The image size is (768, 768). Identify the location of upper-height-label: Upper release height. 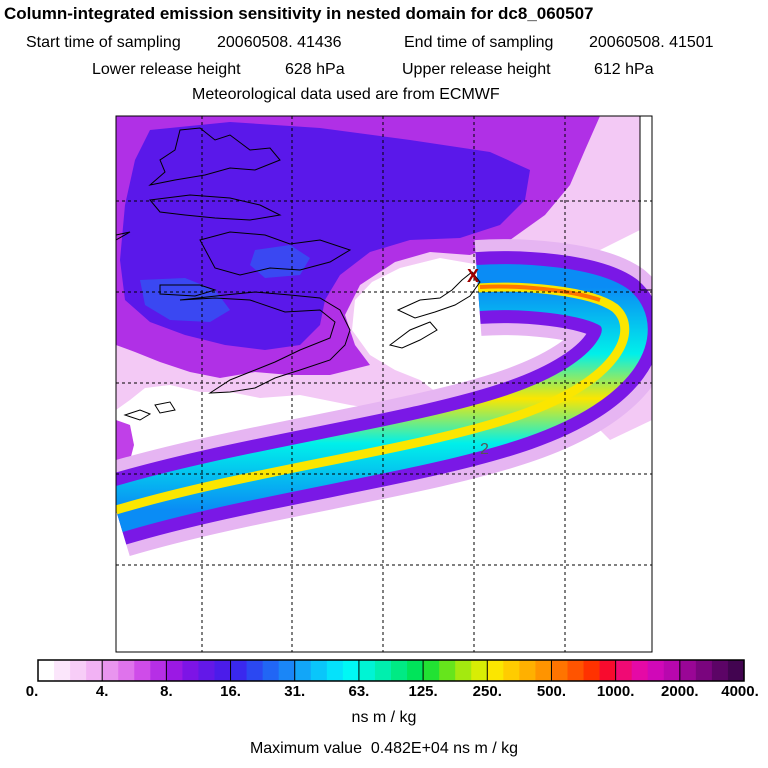
(476, 69).